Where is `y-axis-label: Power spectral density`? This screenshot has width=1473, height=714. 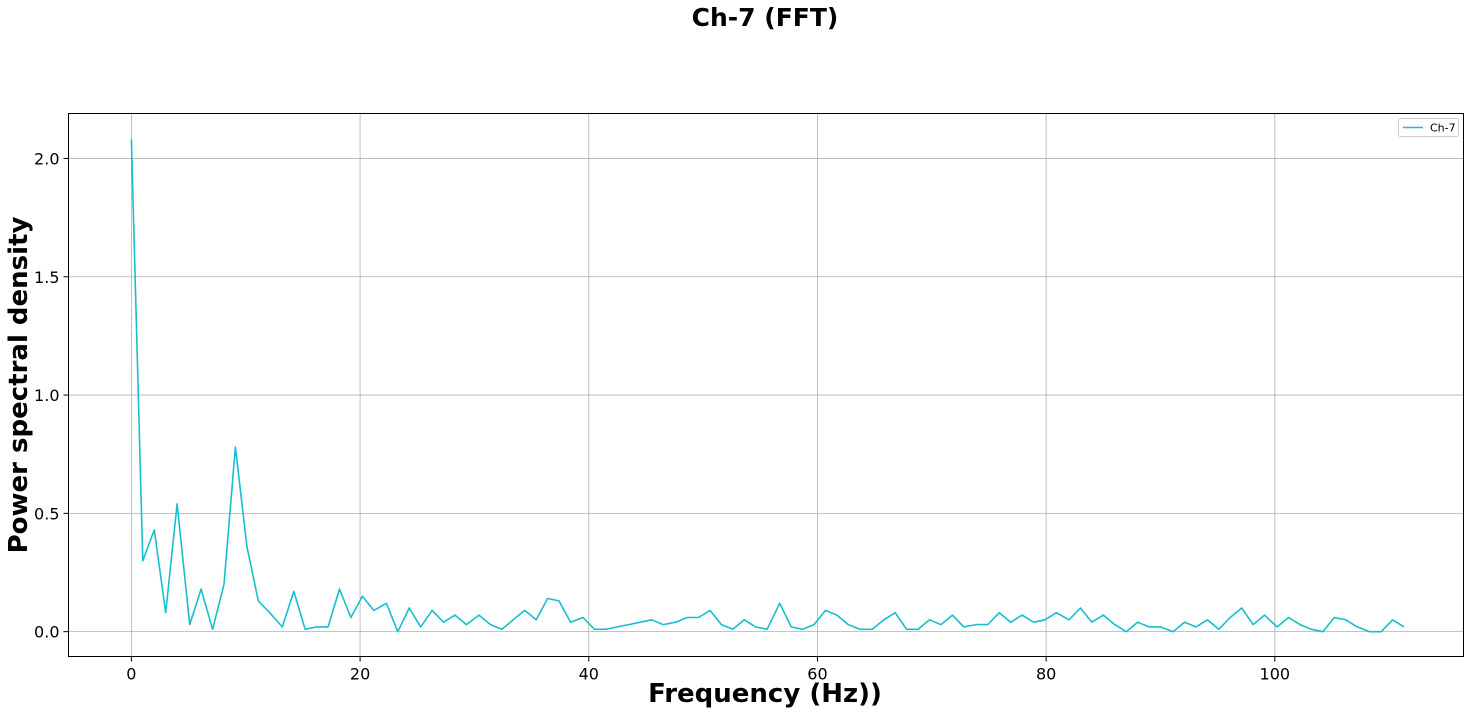 y-axis-label: Power spectral density is located at coordinates (19, 385).